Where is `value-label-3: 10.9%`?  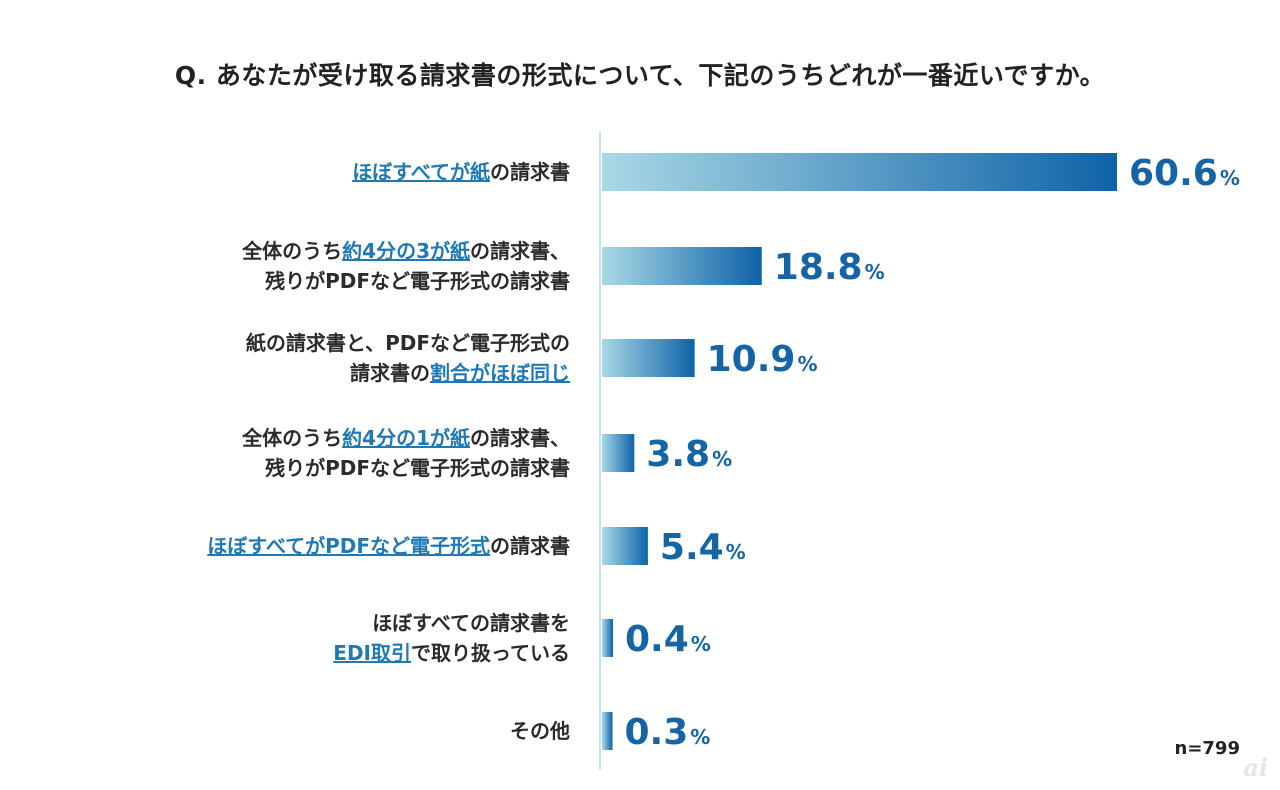
value-label-3: 10.9% is located at coordinates (762, 359).